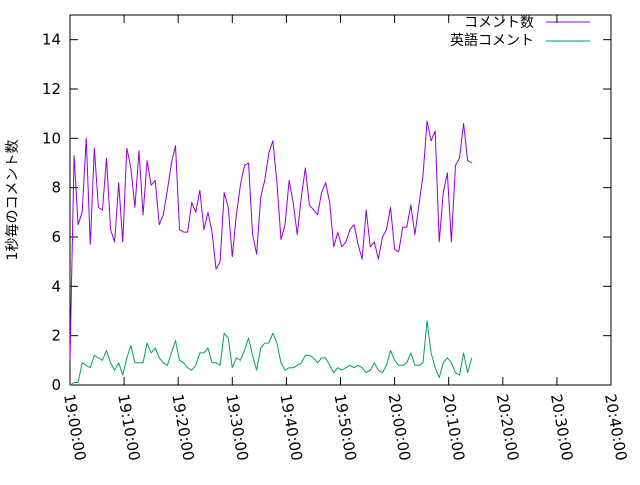  What do you see at coordinates (56, 188) in the screenshot?
I see `y-tick-label: 8` at bounding box center [56, 188].